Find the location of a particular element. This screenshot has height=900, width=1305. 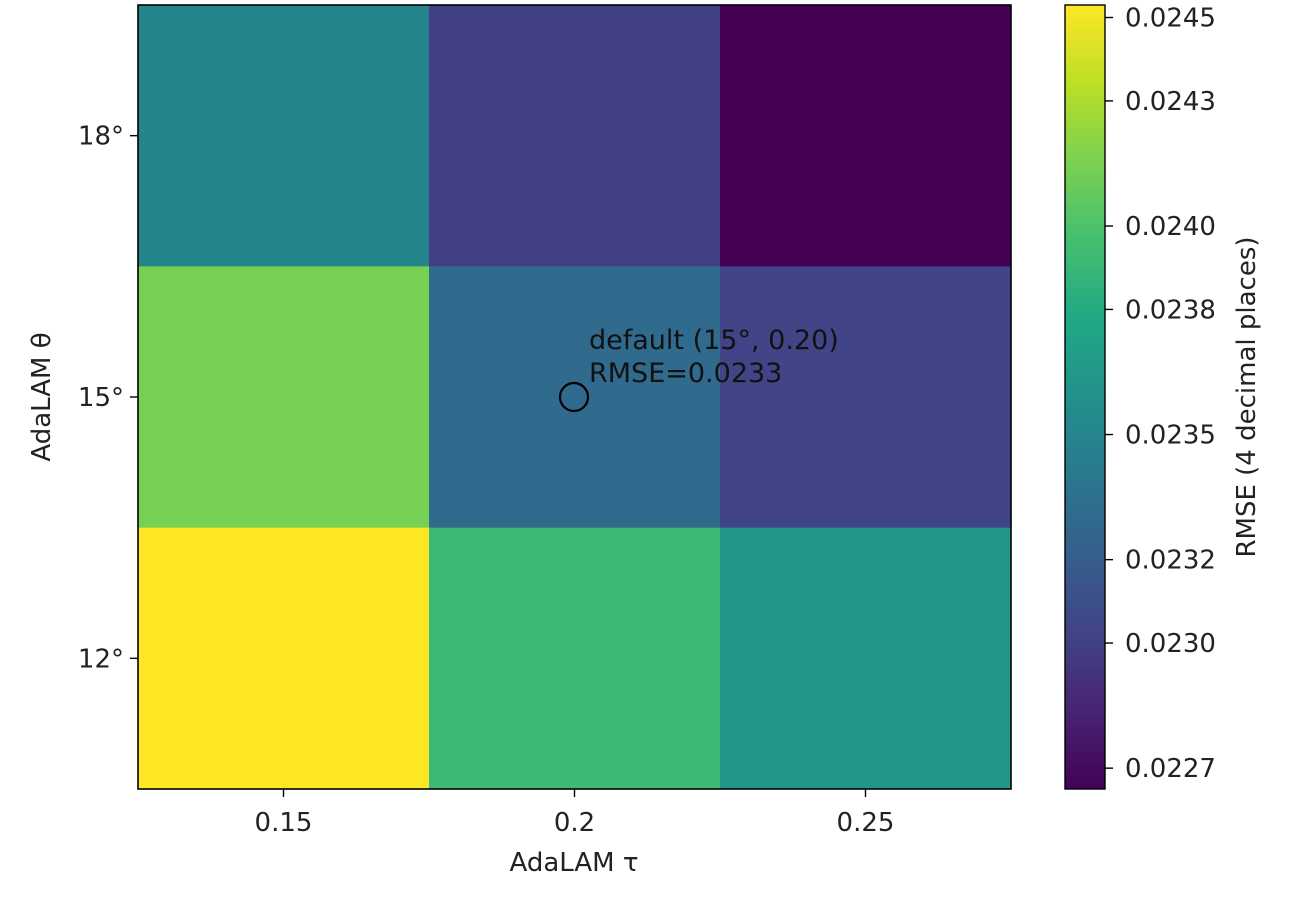

x-tick-label: 0.15 is located at coordinates (284, 823).